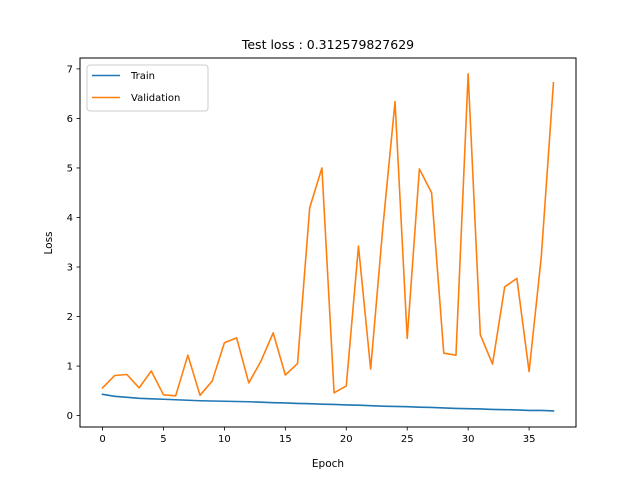 Image resolution: width=640 pixels, height=484 pixels. Describe the element at coordinates (70, 119) in the screenshot. I see `y-tick-label: 6` at that location.